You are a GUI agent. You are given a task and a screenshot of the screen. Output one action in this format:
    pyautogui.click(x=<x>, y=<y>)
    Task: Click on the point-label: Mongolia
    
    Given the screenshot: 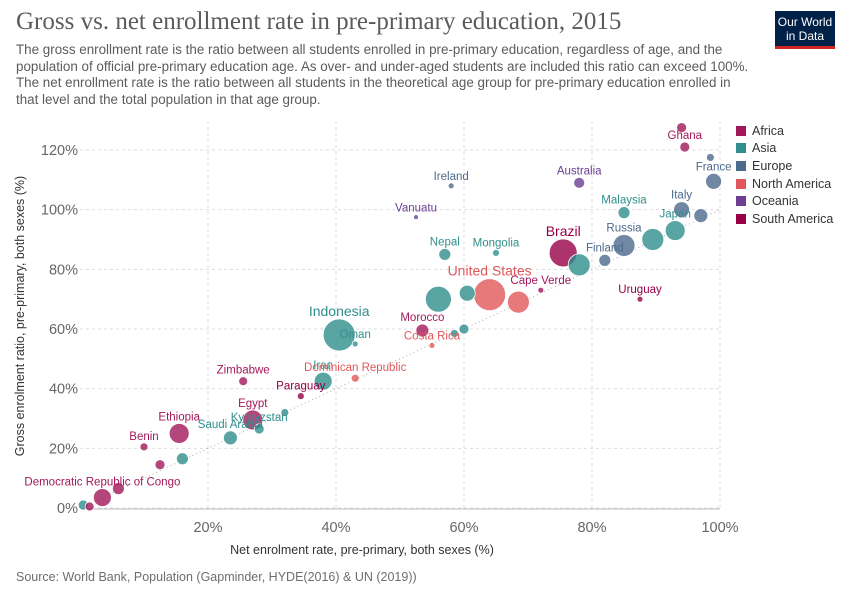 What is the action you would take?
    pyautogui.click(x=496, y=243)
    